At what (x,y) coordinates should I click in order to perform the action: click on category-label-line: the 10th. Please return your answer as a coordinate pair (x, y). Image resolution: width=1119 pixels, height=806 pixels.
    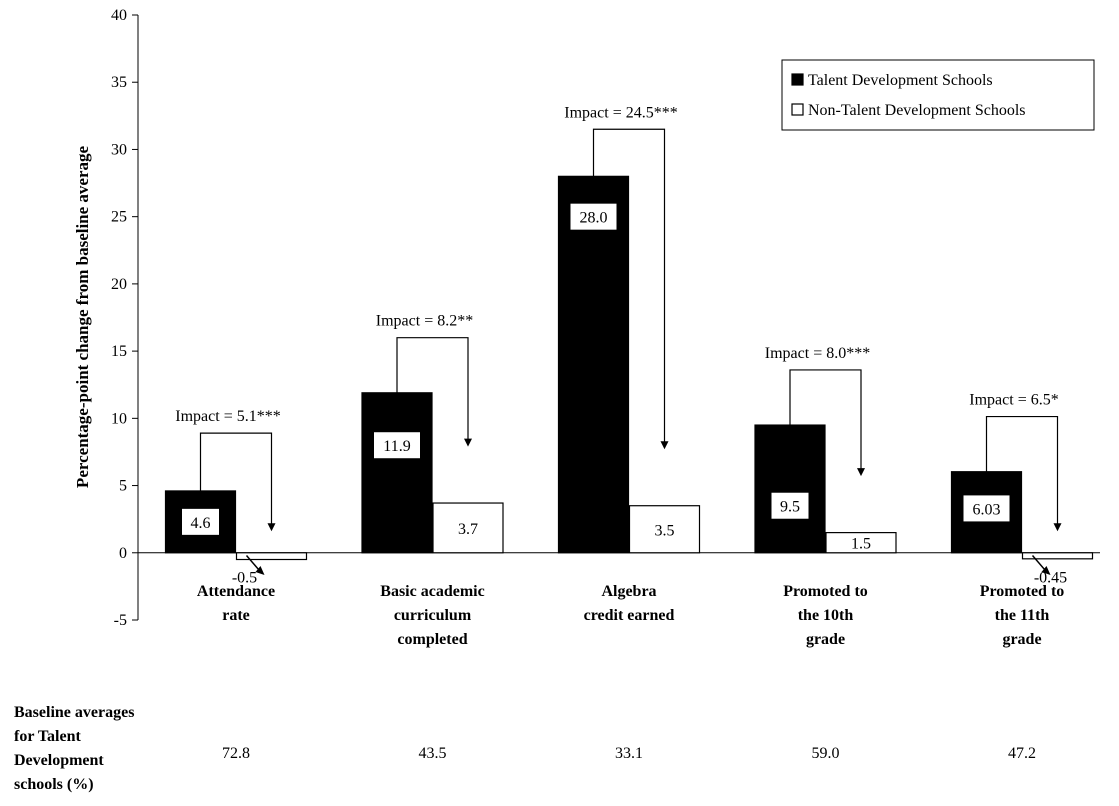
    Looking at the image, I should click on (826, 615).